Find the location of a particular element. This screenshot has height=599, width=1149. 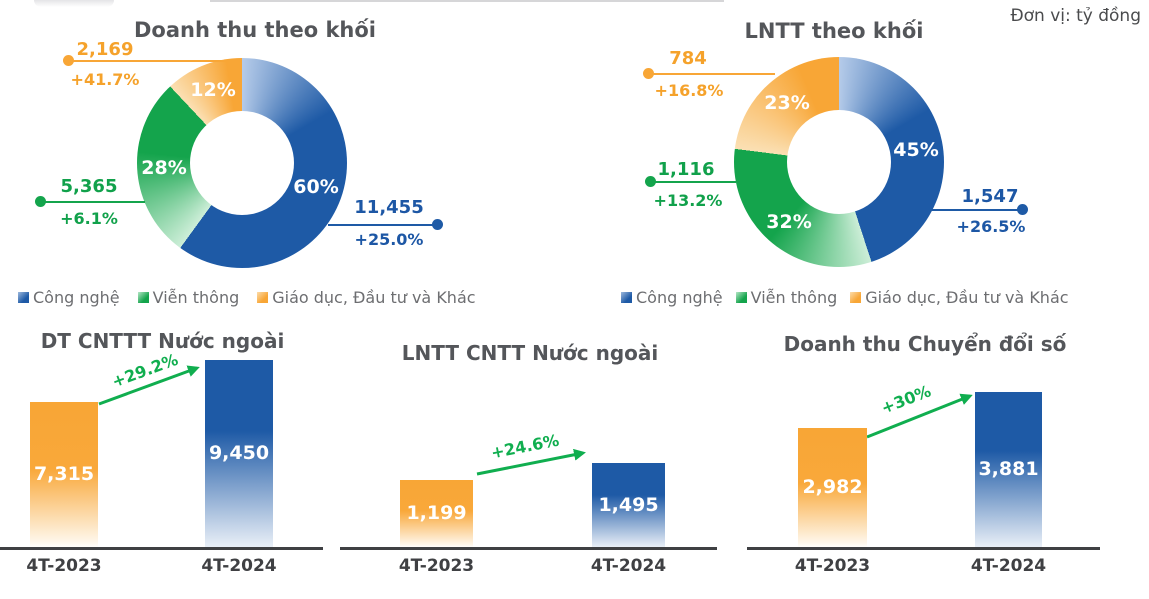

top-crop-line is located at coordinates (467, 1).